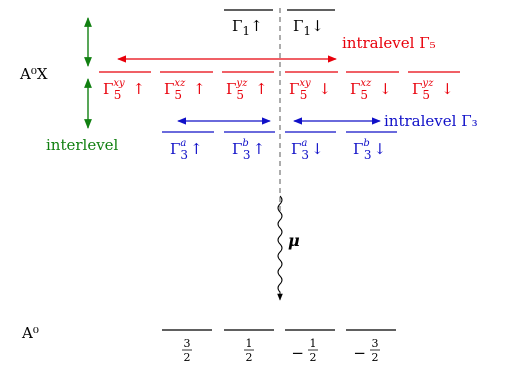  I want to click on gamma1-up-label: Γ1↑, so click(247, 27).